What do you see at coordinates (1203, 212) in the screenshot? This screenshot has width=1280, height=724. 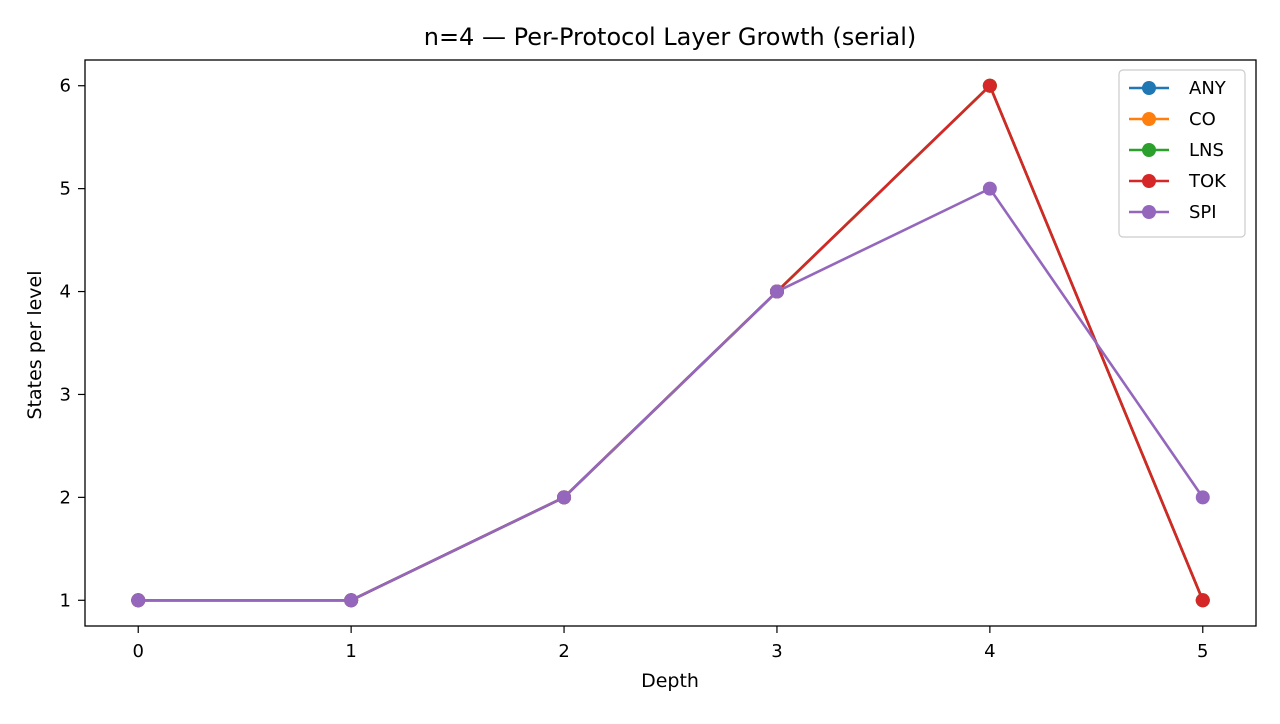 I see `legend-label: SPI` at bounding box center [1203, 212].